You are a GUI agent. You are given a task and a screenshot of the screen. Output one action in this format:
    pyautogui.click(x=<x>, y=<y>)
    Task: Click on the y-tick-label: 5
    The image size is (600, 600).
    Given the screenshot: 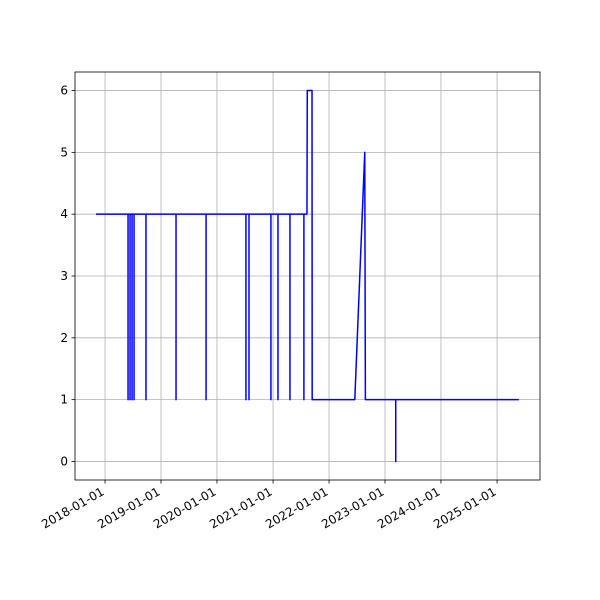 What is the action you would take?
    pyautogui.click(x=64, y=152)
    